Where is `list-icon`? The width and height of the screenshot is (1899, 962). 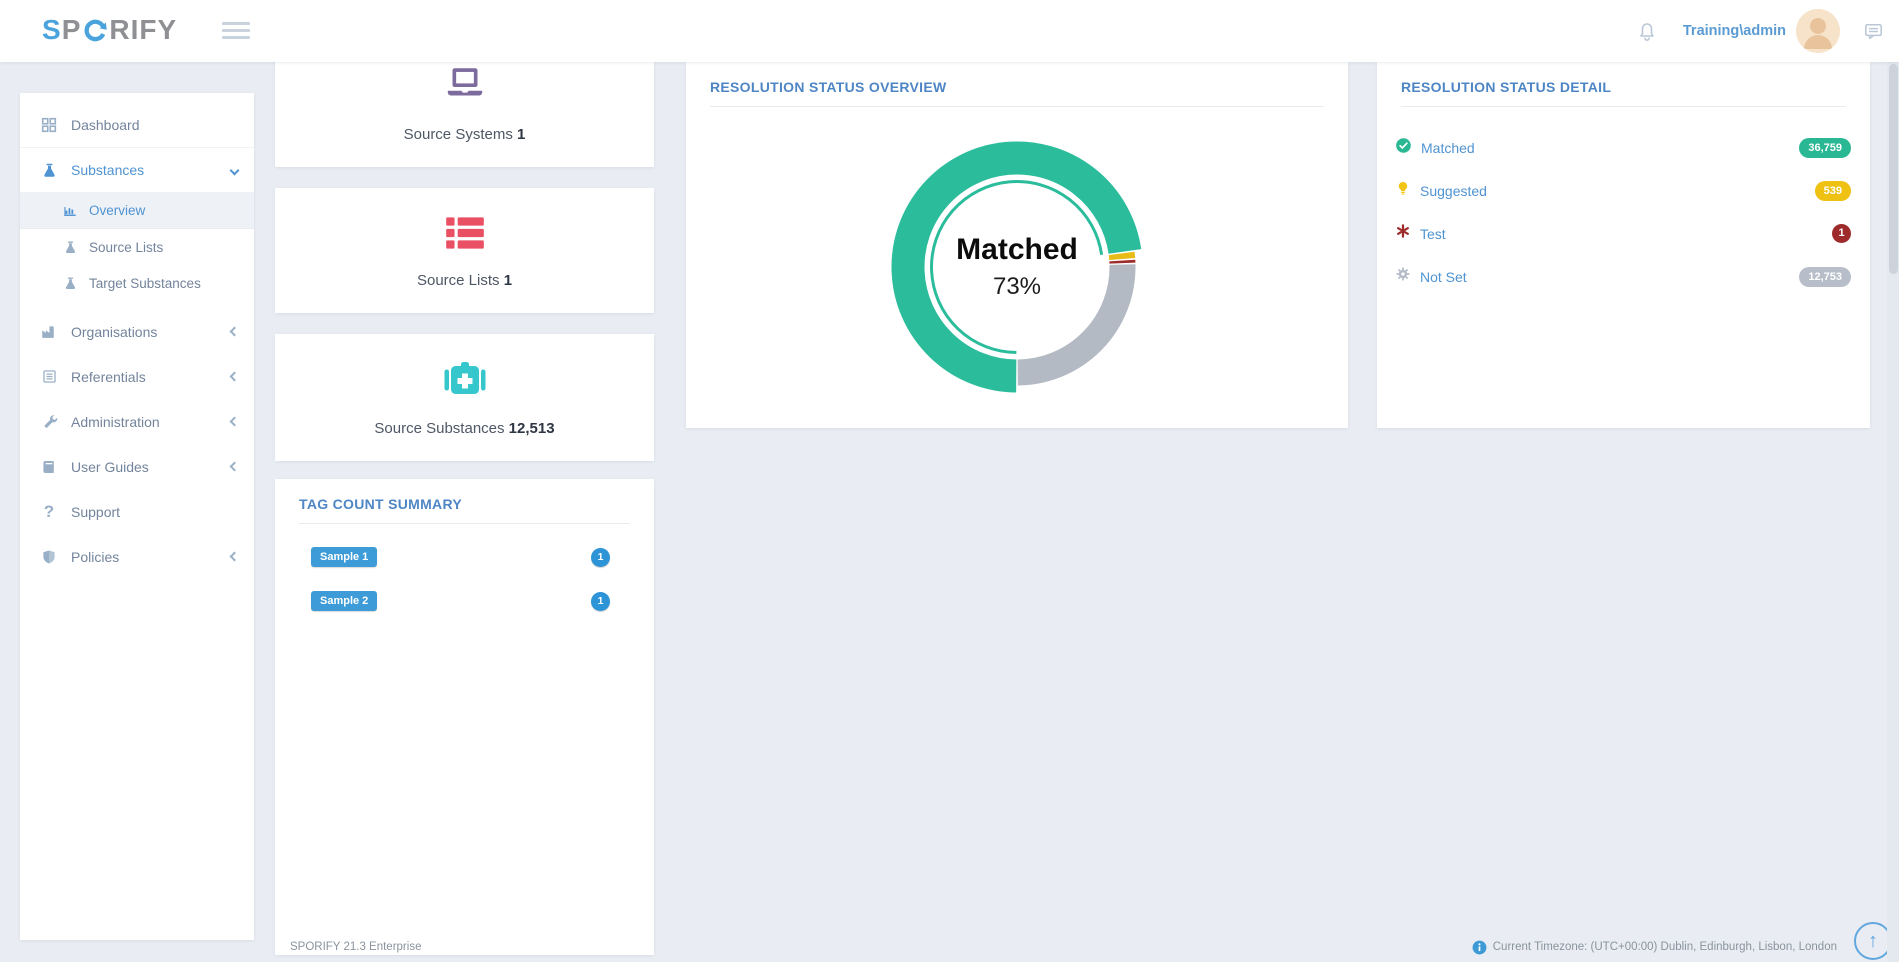 list-icon is located at coordinates (49, 376).